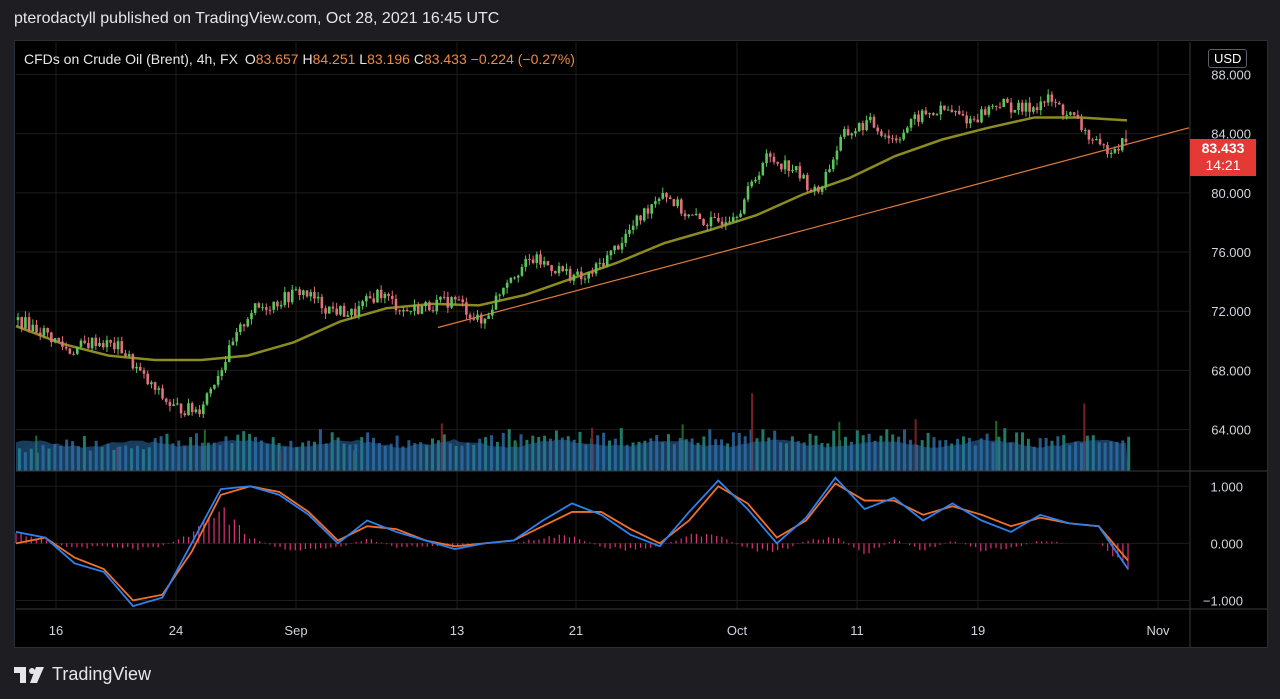 The width and height of the screenshot is (1280, 699). What do you see at coordinates (334, 59) in the screenshot?
I see `high-value: 84.251` at bounding box center [334, 59].